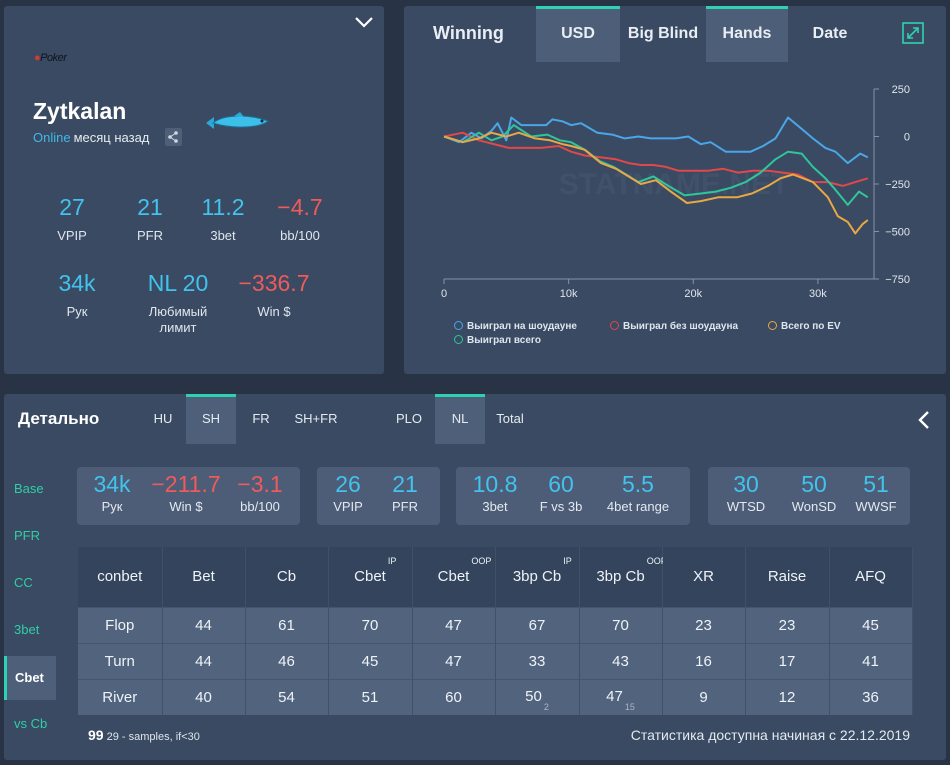 The image size is (950, 765). Describe the element at coordinates (211, 419) in the screenshot. I see `tab-sh: SH` at that location.